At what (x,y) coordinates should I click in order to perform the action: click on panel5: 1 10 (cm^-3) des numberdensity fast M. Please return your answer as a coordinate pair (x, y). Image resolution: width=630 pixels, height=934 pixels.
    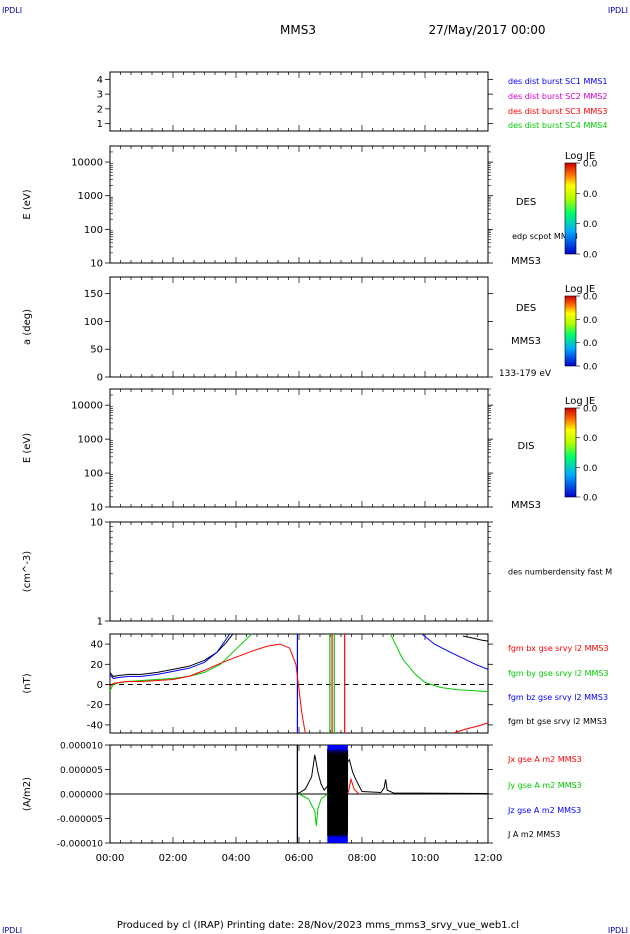
    Looking at the image, I should click on (317, 573).